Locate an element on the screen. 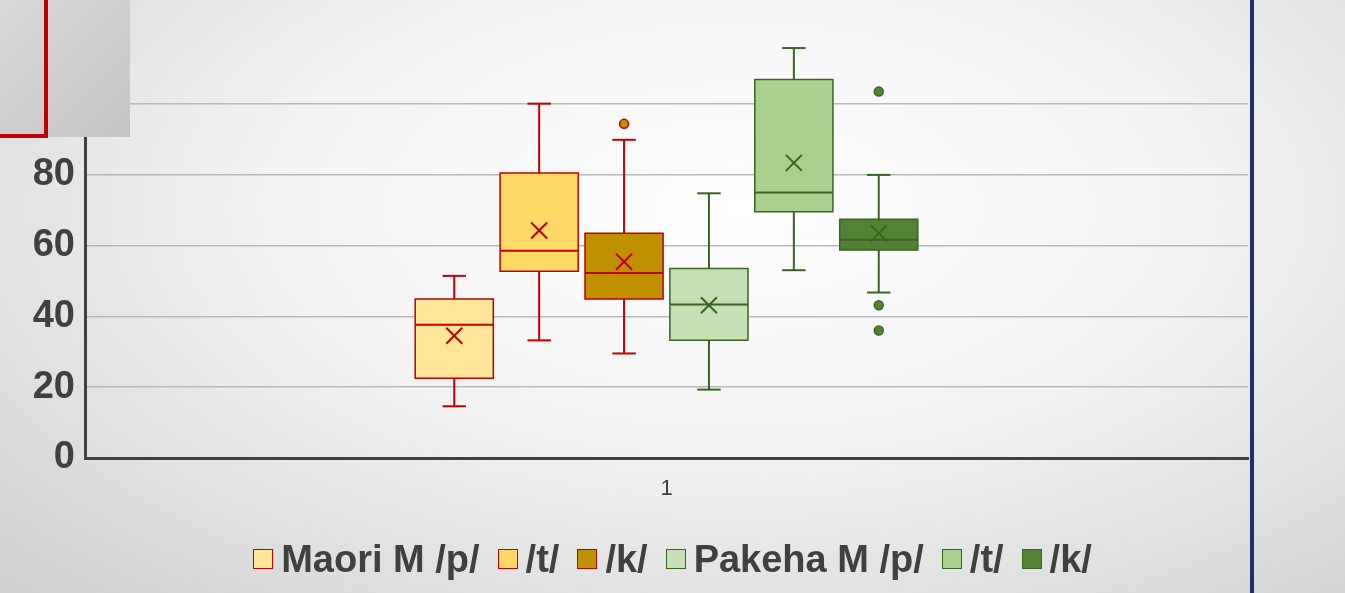 The height and width of the screenshot is (593, 1345). y-tick-label: 80 is located at coordinates (53, 172).